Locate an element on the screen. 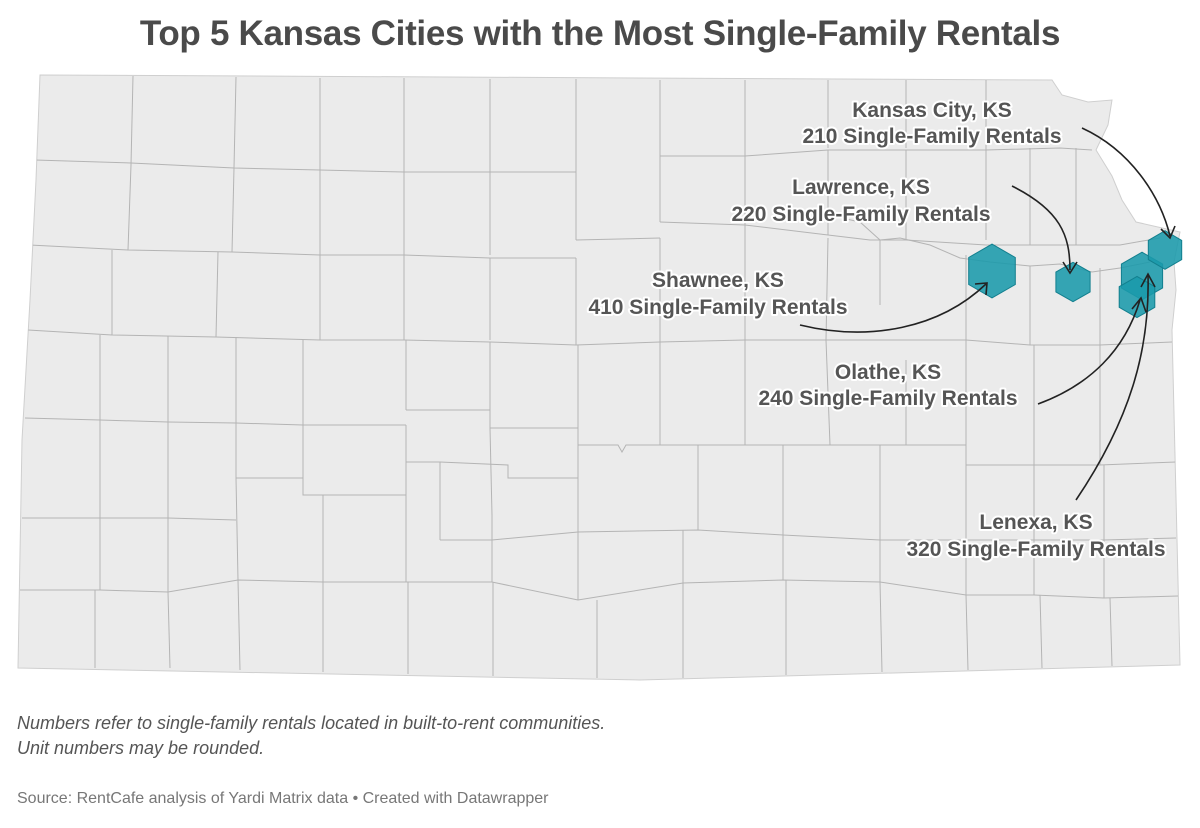 The image size is (1200, 828). annotation-arrows is located at coordinates (987, 314).